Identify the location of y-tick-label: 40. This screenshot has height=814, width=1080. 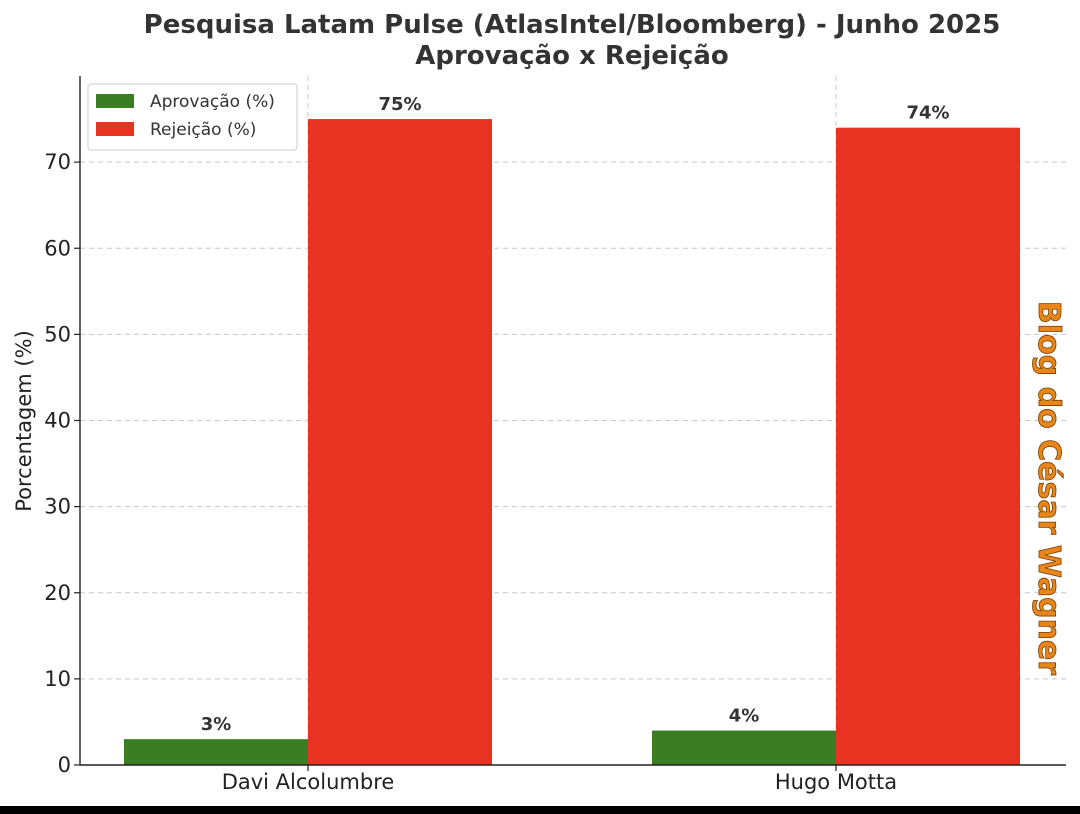
(57, 421).